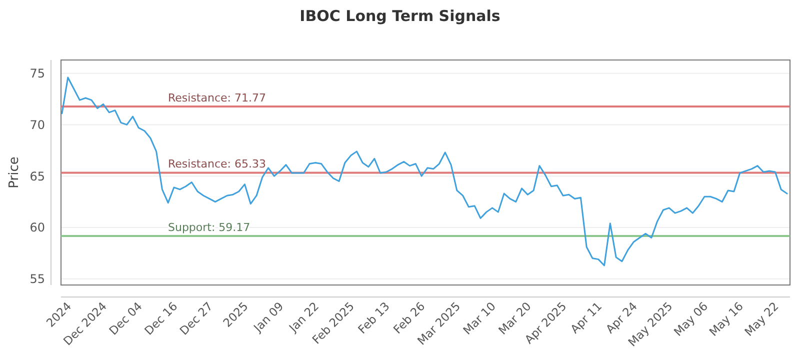  Describe the element at coordinates (37, 227) in the screenshot. I see `y-tick-label: 60` at that location.